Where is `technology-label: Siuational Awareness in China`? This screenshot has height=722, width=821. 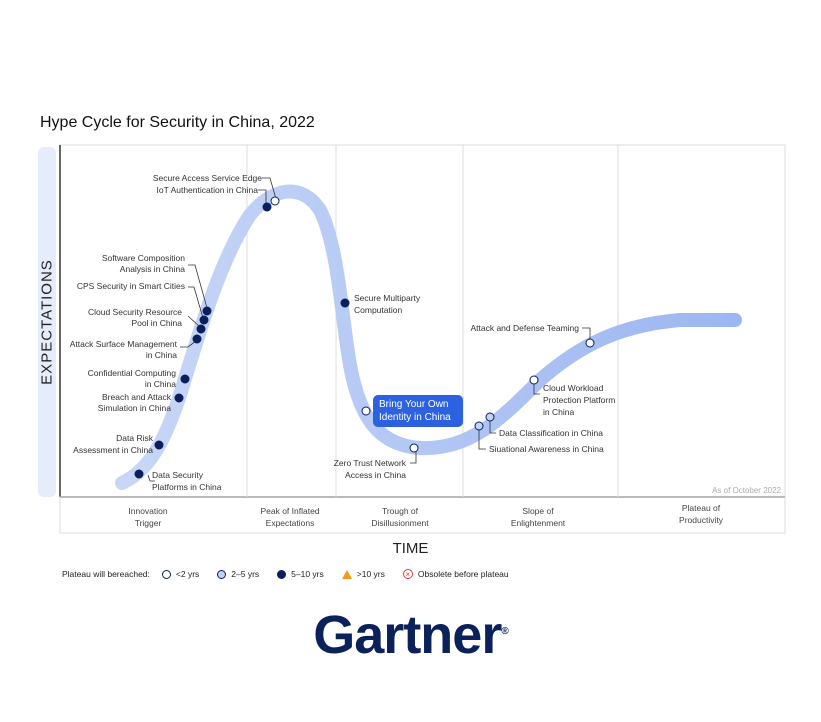 technology-label: Siuational Awareness in China is located at coordinates (546, 449).